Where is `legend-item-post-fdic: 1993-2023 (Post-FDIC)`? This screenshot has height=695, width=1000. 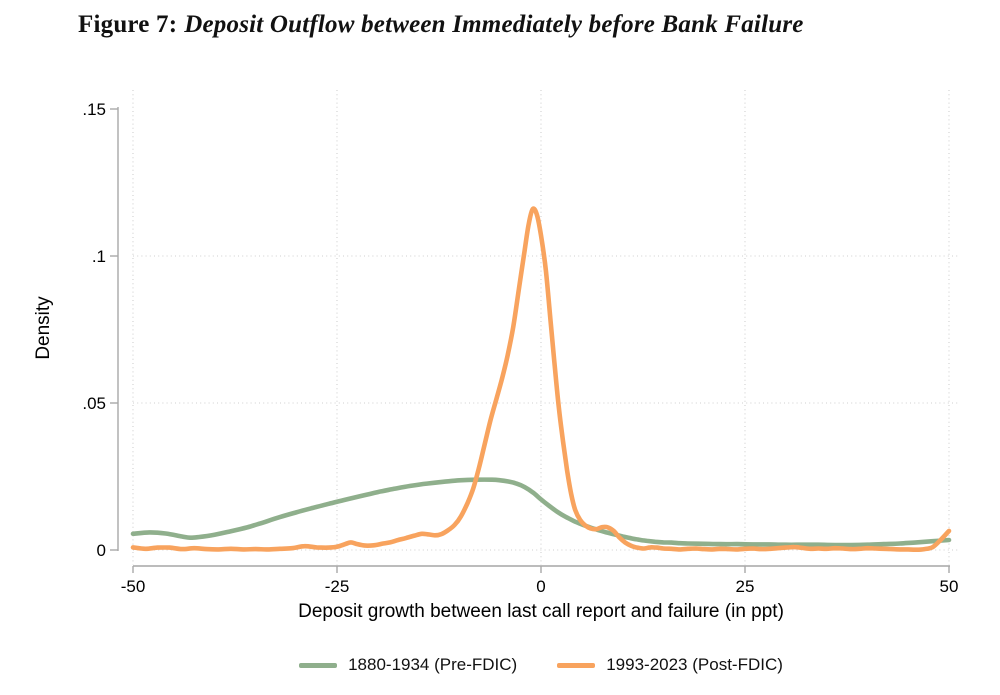 legend-item-post-fdic: 1993-2023 (Post-FDIC) is located at coordinates (670, 665).